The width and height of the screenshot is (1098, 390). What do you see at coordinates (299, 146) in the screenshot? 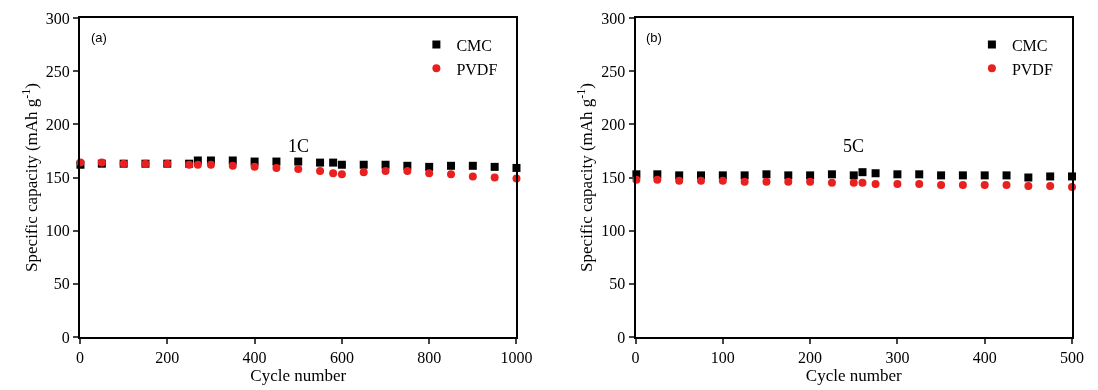
I see `annotation: 1C` at bounding box center [299, 146].